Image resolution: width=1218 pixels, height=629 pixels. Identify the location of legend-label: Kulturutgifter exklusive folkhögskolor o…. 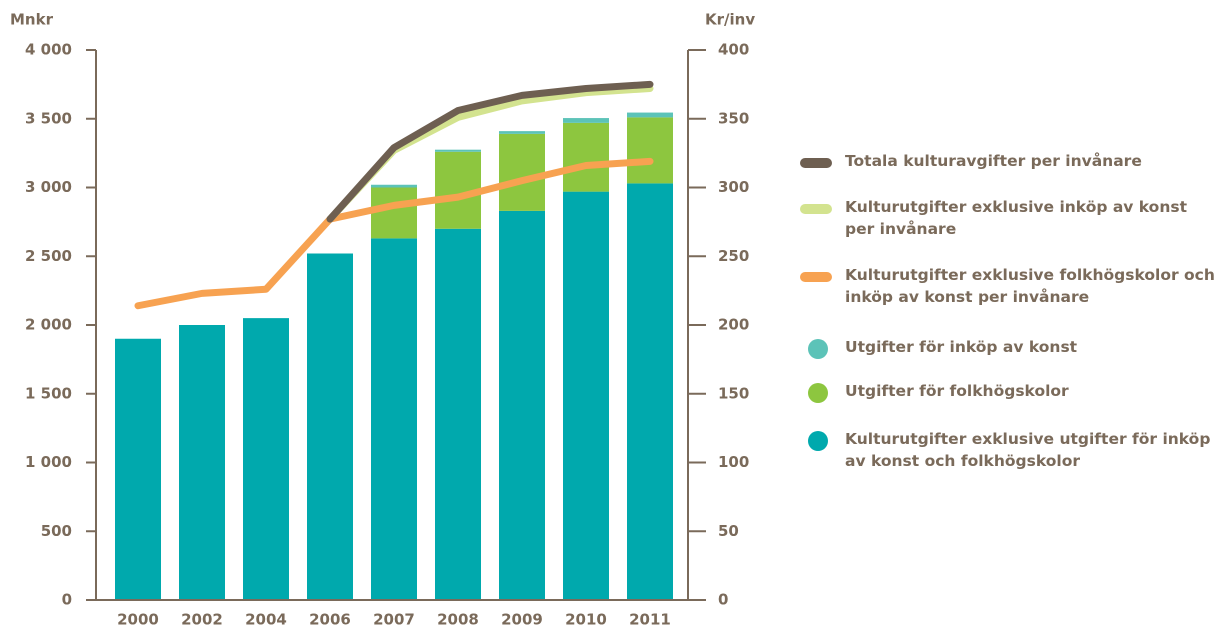
(1030, 286).